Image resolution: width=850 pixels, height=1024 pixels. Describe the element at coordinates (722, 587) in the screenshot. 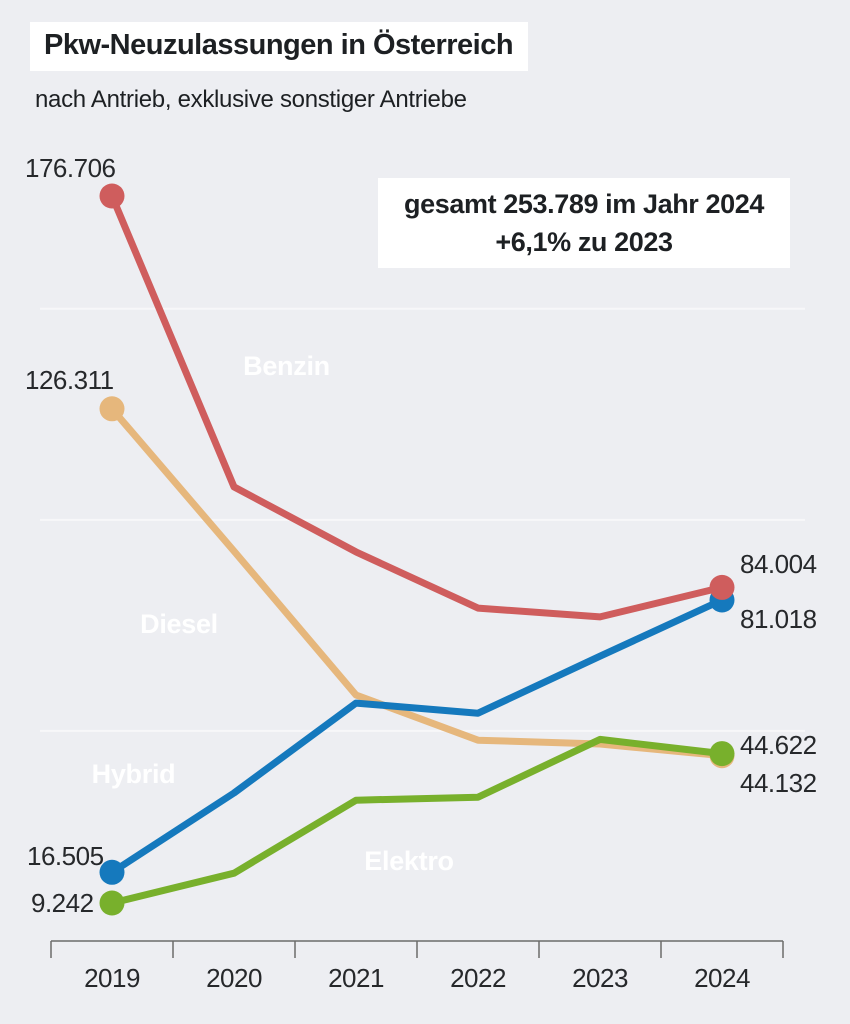

I see `benzin-endpoint-2024` at that location.